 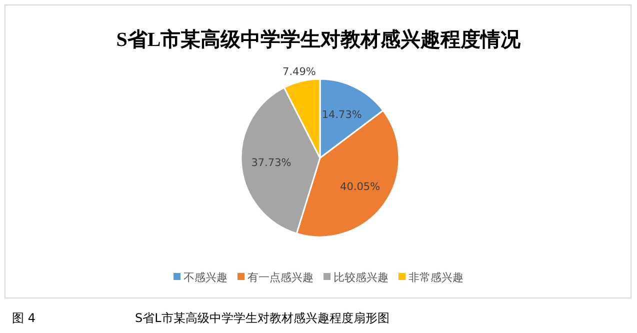 I want to click on text: S省L市某高级中学学生对教材感兴趣程度扇形图, so click(x=262, y=318).